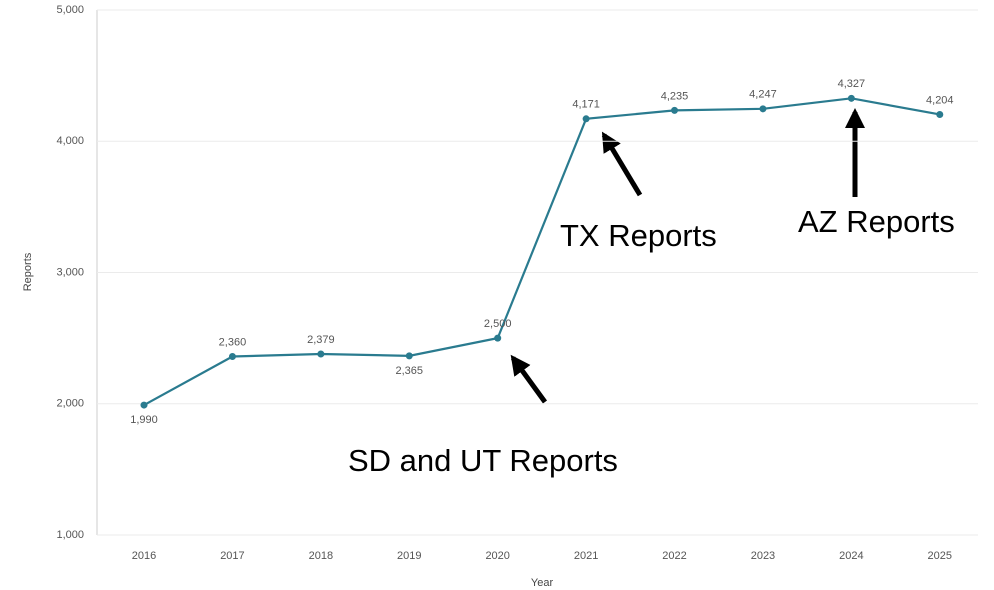 This screenshot has height=590, width=994. Describe the element at coordinates (852, 84) in the screenshot. I see `value-label: 4,327` at that location.